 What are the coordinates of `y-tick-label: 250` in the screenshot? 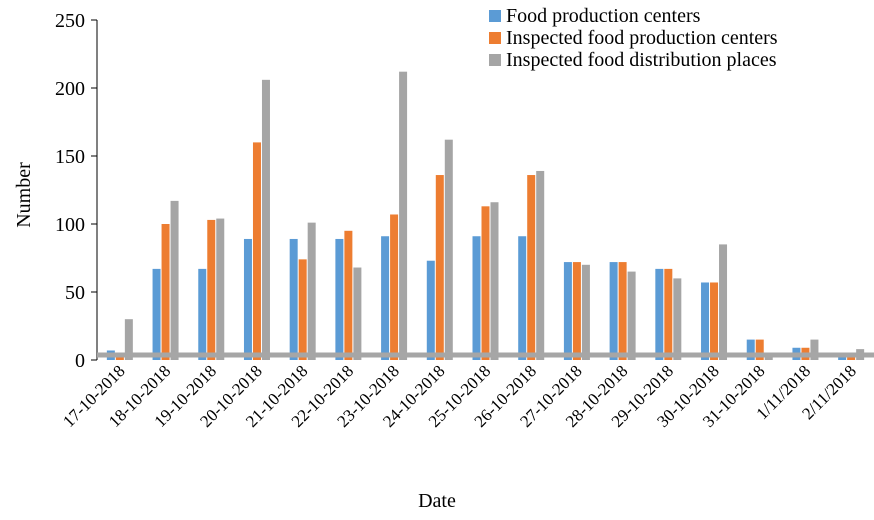 It's located at (70, 21).